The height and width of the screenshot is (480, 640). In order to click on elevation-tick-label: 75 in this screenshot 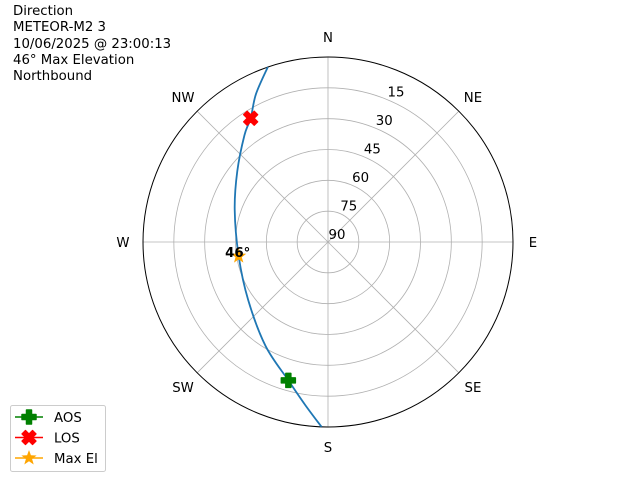, I will do `click(348, 207)`.